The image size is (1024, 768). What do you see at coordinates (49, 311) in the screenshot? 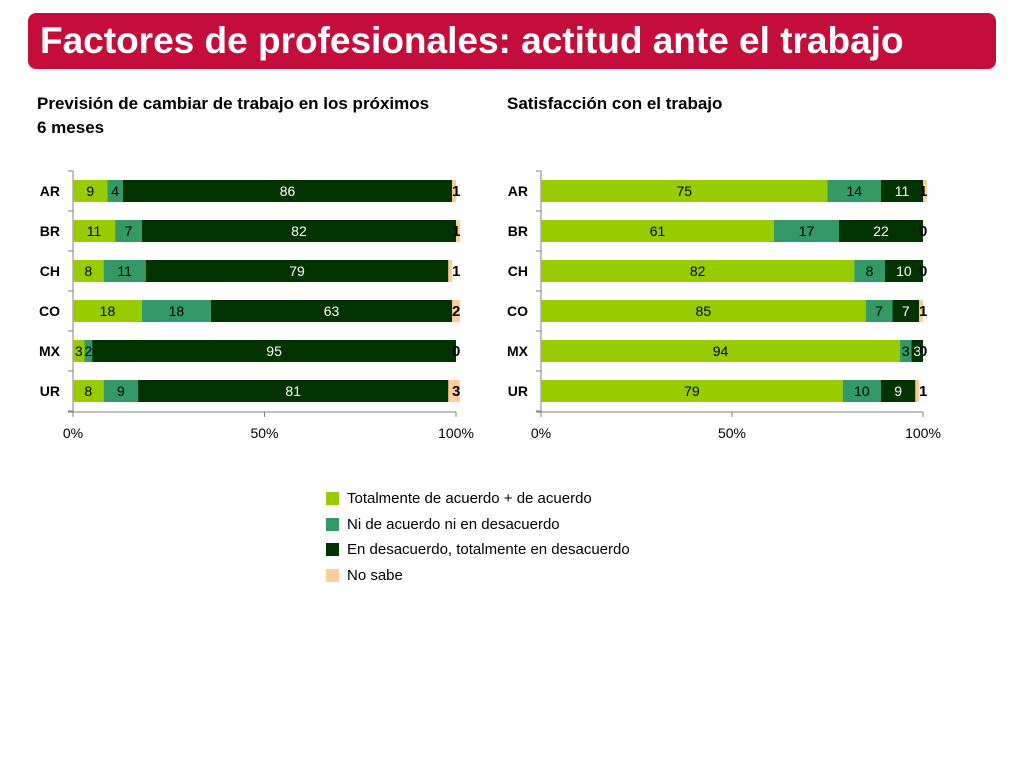
I see `category-label: CO` at bounding box center [49, 311].